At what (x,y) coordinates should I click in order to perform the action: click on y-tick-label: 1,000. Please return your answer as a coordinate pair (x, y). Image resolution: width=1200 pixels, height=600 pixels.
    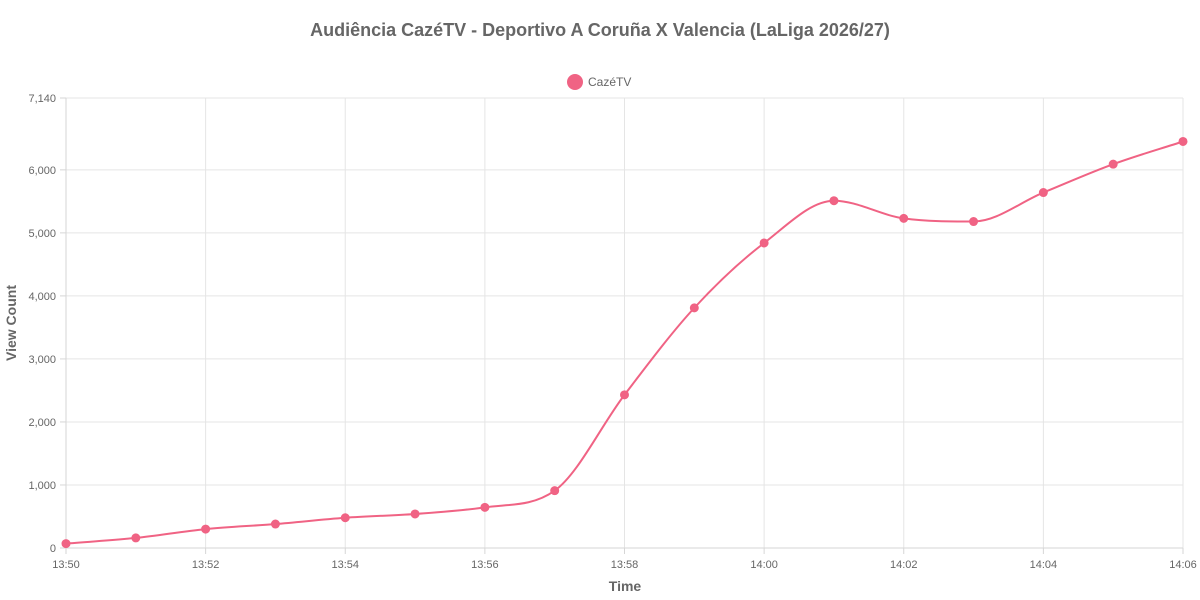
    Looking at the image, I should click on (42, 486).